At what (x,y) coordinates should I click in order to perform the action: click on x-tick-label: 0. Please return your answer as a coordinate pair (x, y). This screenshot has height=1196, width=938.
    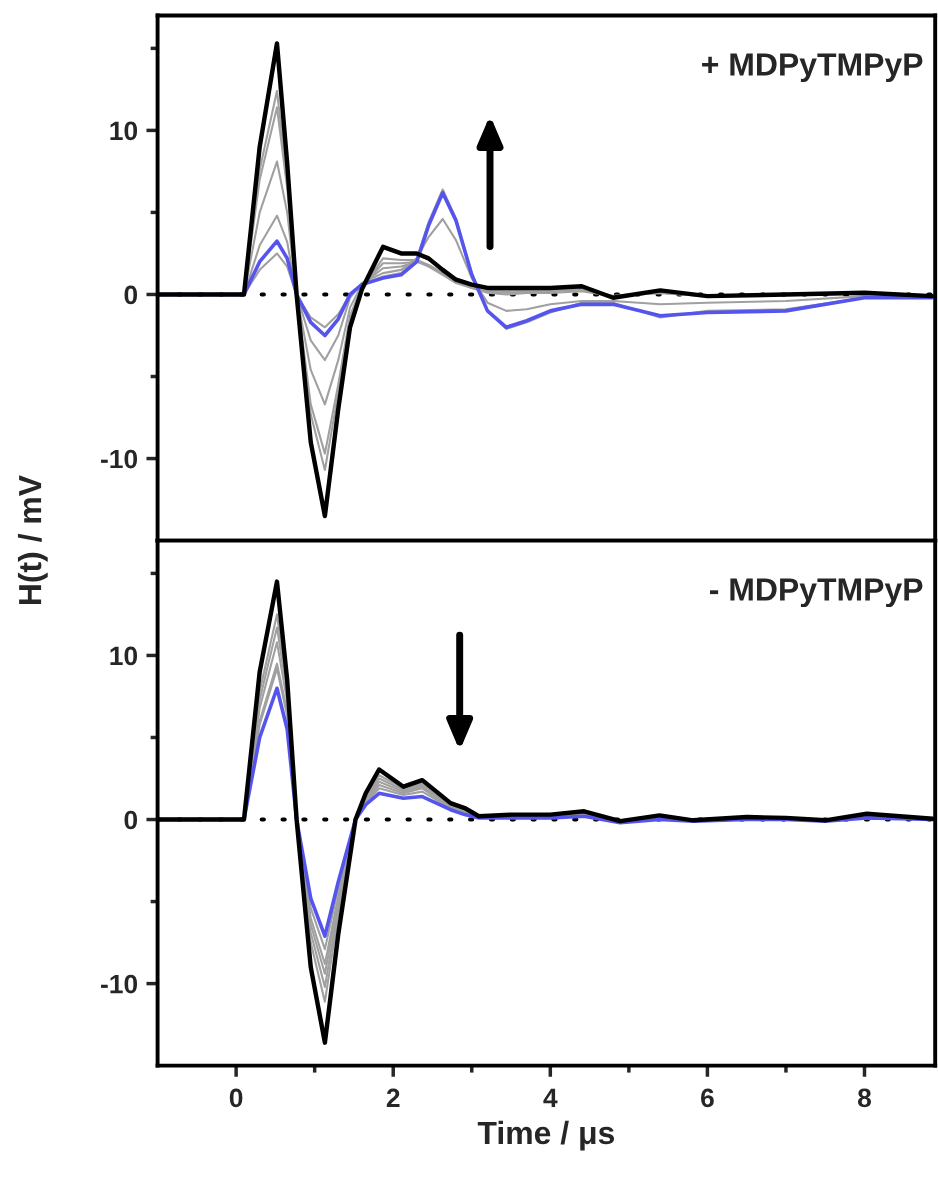
    Looking at the image, I should click on (236, 1098).